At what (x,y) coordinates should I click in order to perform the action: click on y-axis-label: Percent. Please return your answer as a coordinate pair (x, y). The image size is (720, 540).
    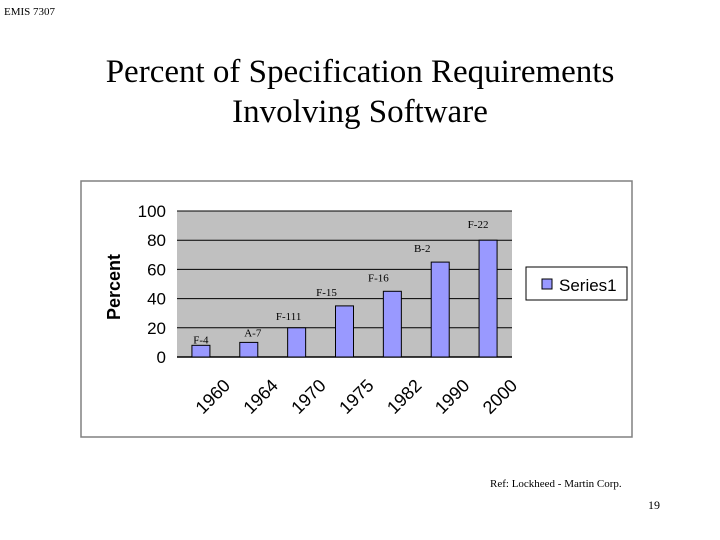
    Looking at the image, I should click on (114, 287).